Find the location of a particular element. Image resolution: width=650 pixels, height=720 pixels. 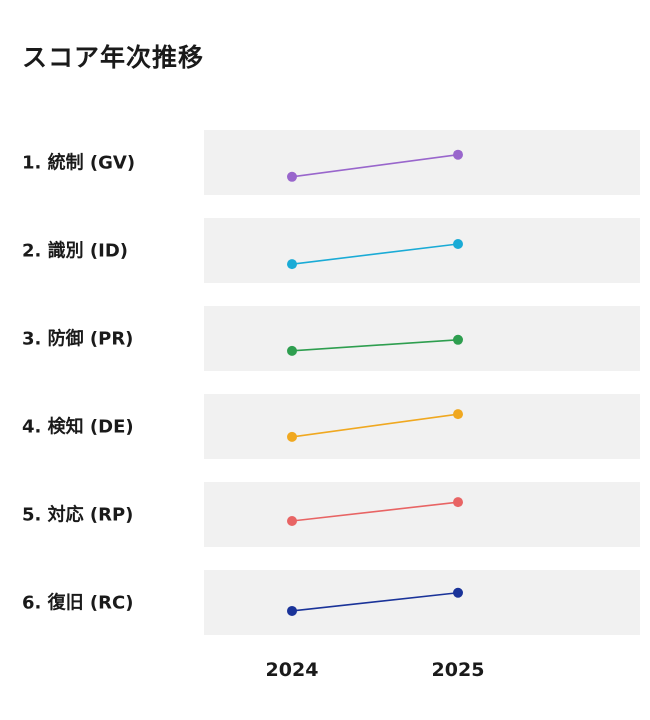

x-tick-label: 2024 is located at coordinates (292, 670).